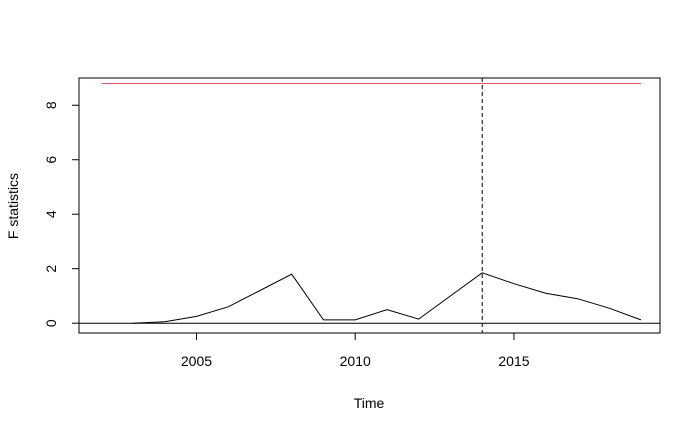  Describe the element at coordinates (355, 361) in the screenshot. I see `x-tick-label-2010: 2010` at that location.